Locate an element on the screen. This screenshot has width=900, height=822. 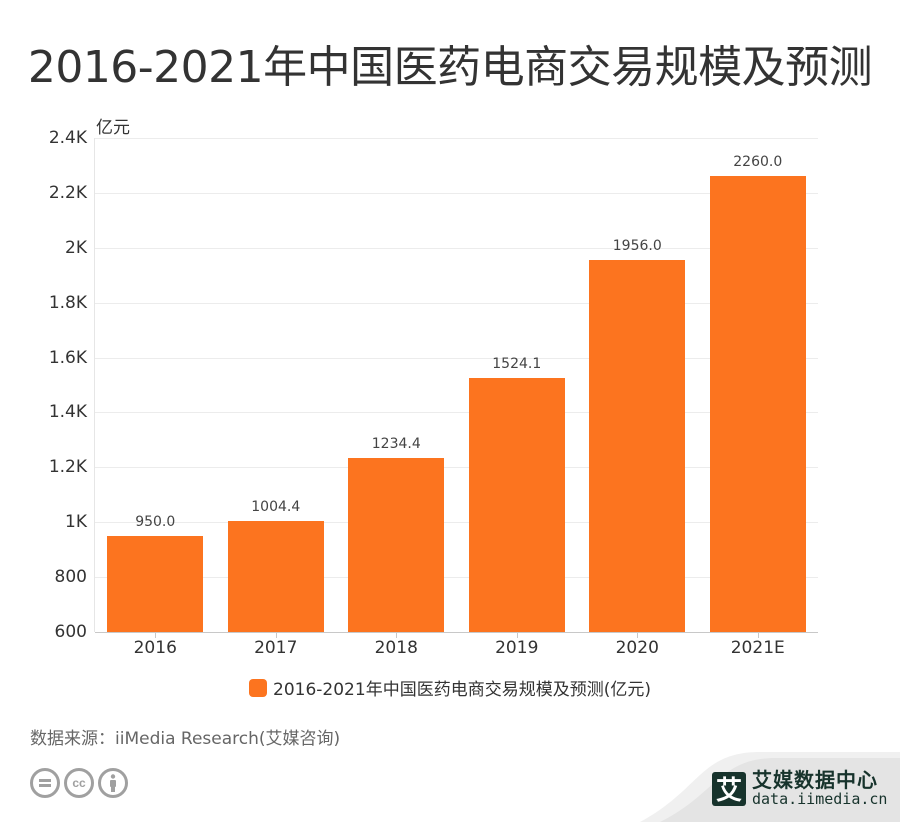
y-tick-label: 800 is located at coordinates (70, 577).